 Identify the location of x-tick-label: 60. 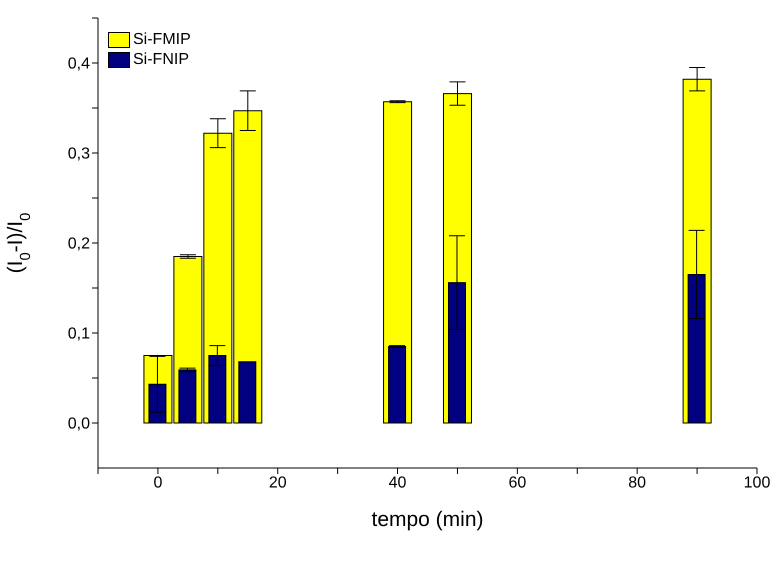
(517, 483).